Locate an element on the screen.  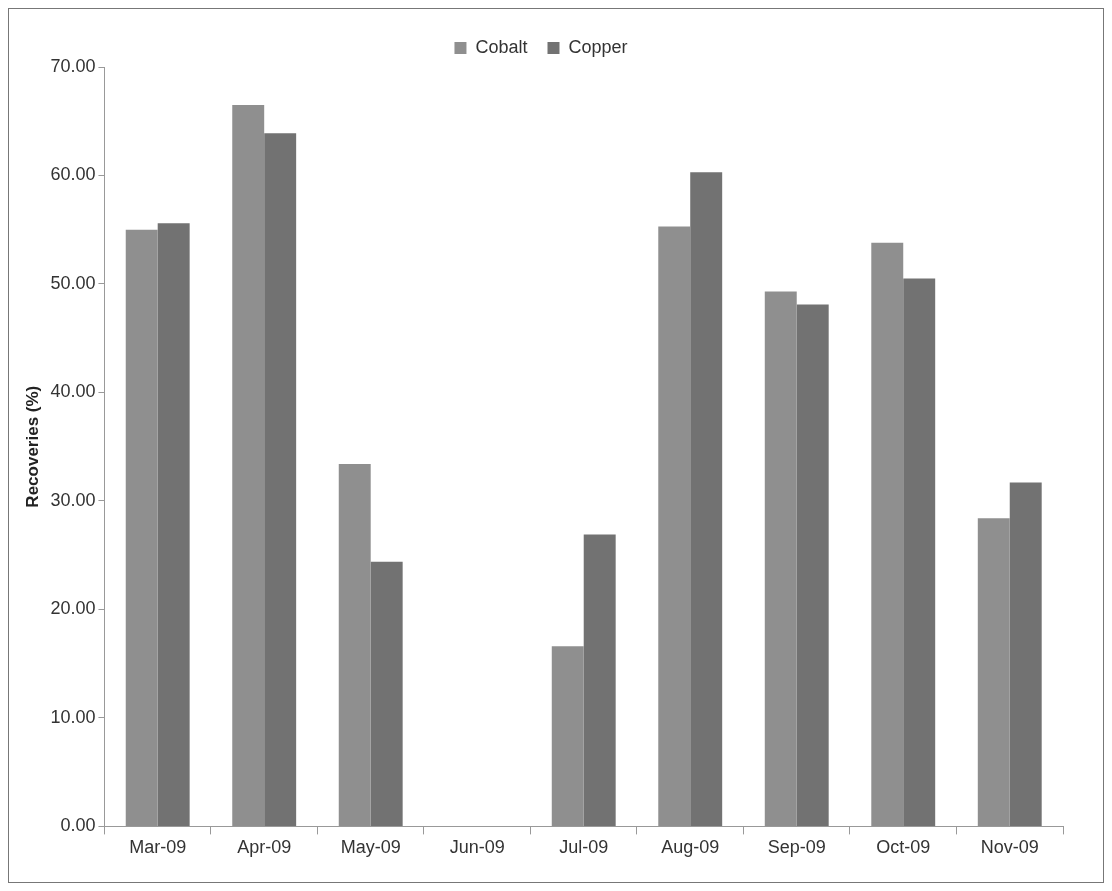
x-tick-label: Jul-09 is located at coordinates (584, 847).